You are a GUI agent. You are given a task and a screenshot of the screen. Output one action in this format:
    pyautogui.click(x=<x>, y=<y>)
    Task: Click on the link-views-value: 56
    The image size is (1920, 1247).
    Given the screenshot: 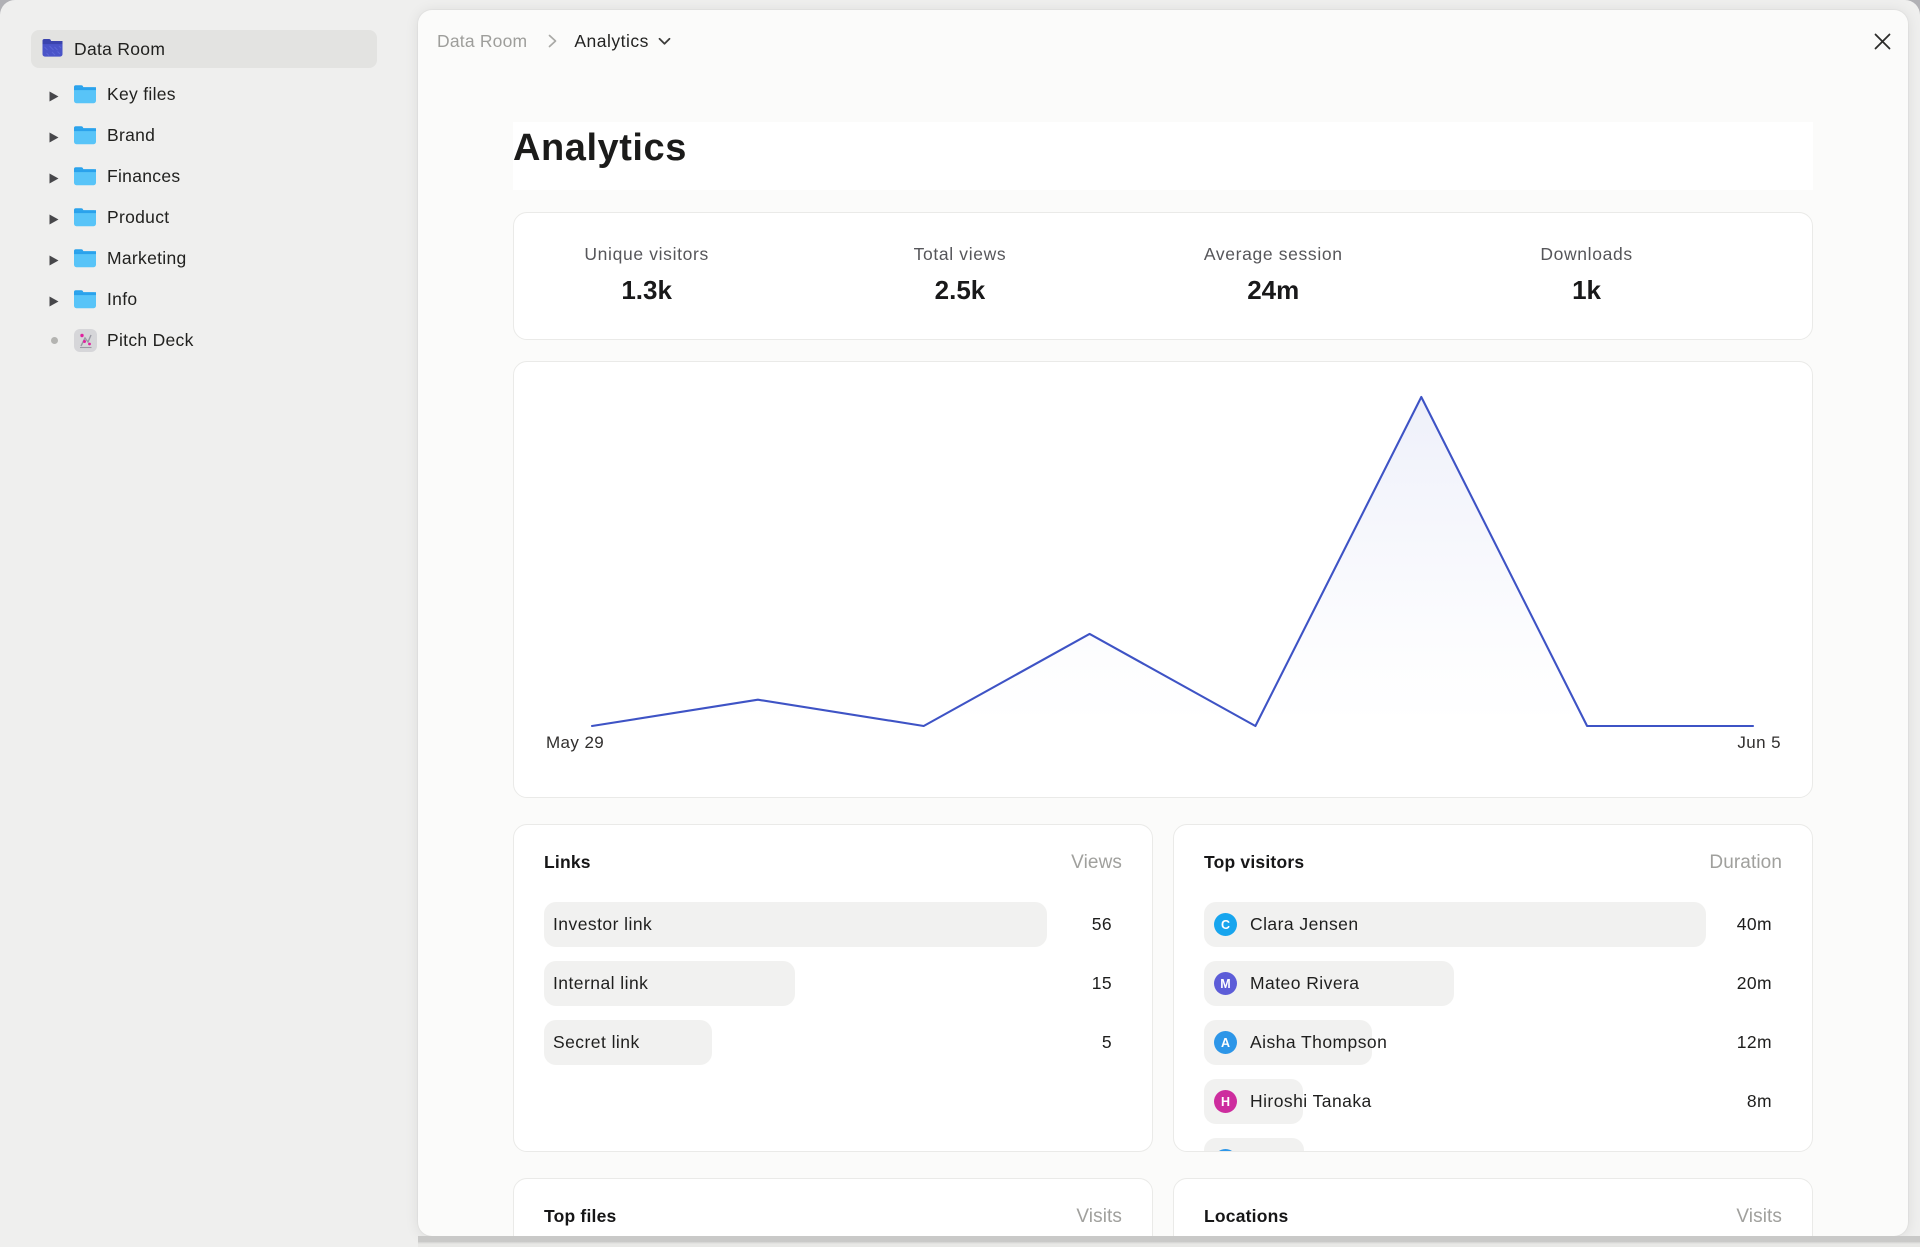 What is the action you would take?
    pyautogui.click(x=1101, y=924)
    